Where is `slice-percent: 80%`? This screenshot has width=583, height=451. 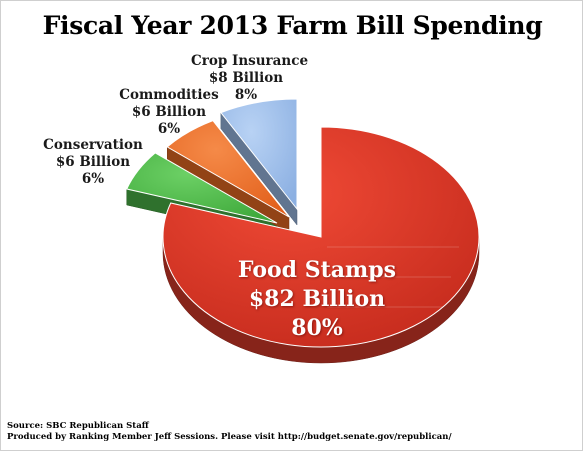
slice-percent: 80% is located at coordinates (317, 328).